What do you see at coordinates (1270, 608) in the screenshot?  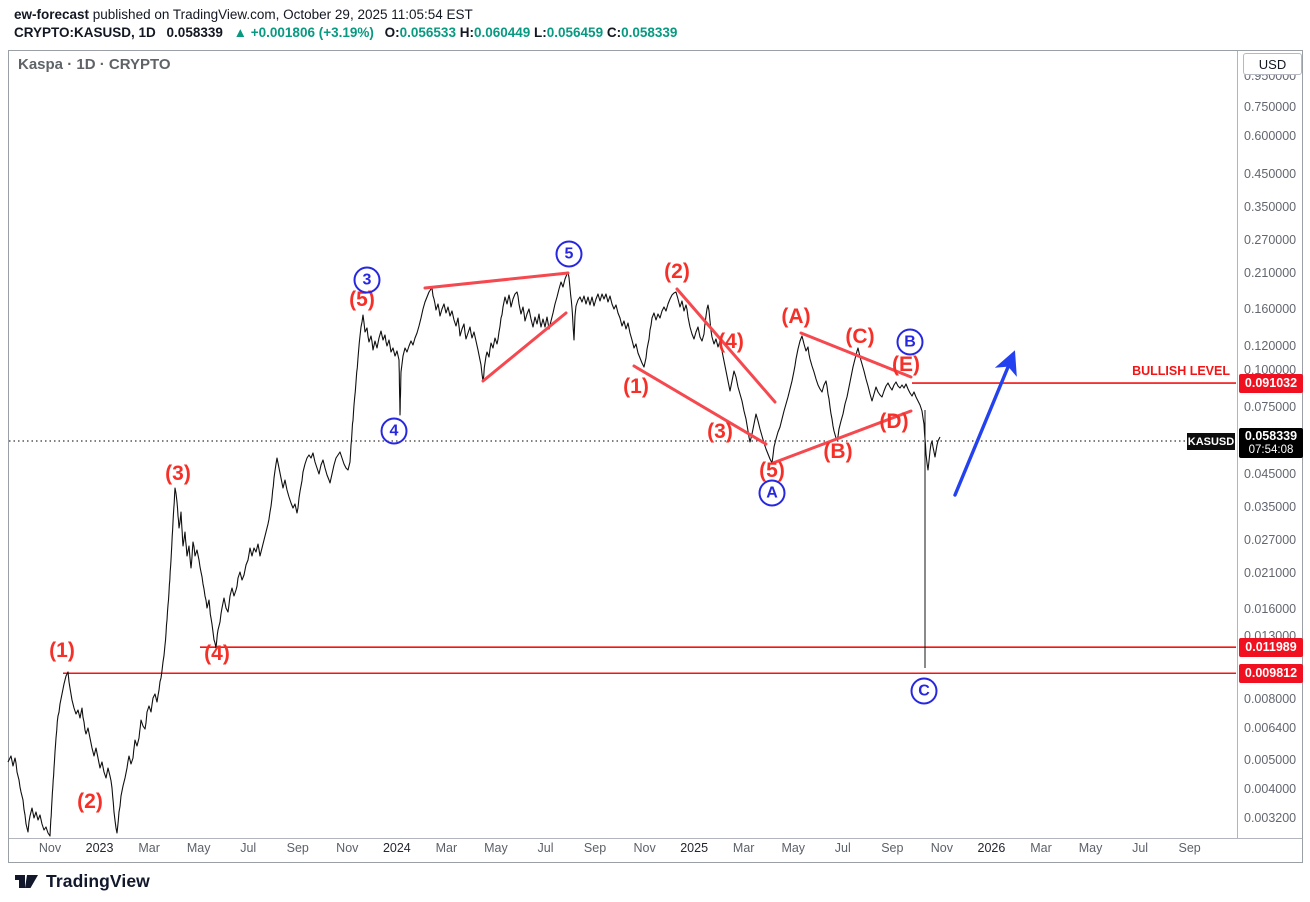 I see `price-tick: 0.016000` at bounding box center [1270, 608].